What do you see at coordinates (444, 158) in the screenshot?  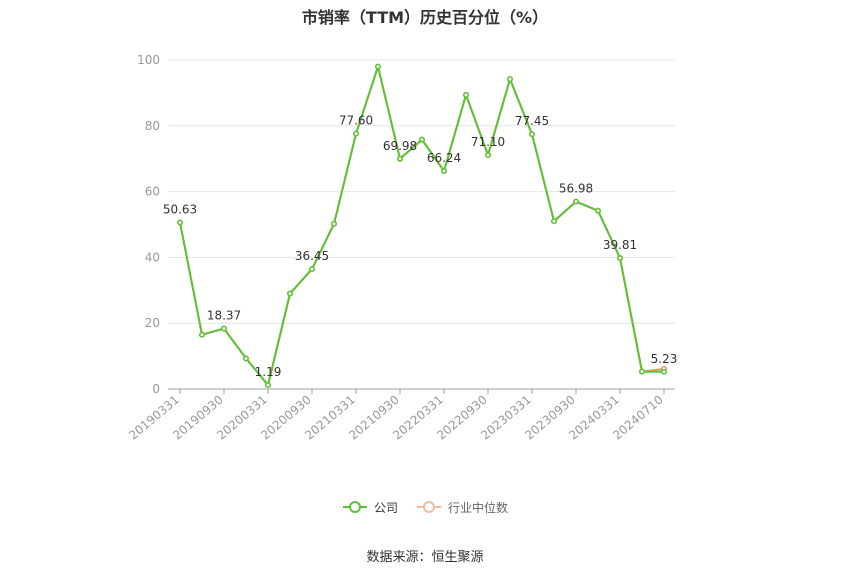 I see `data-label: 66.24` at bounding box center [444, 158].